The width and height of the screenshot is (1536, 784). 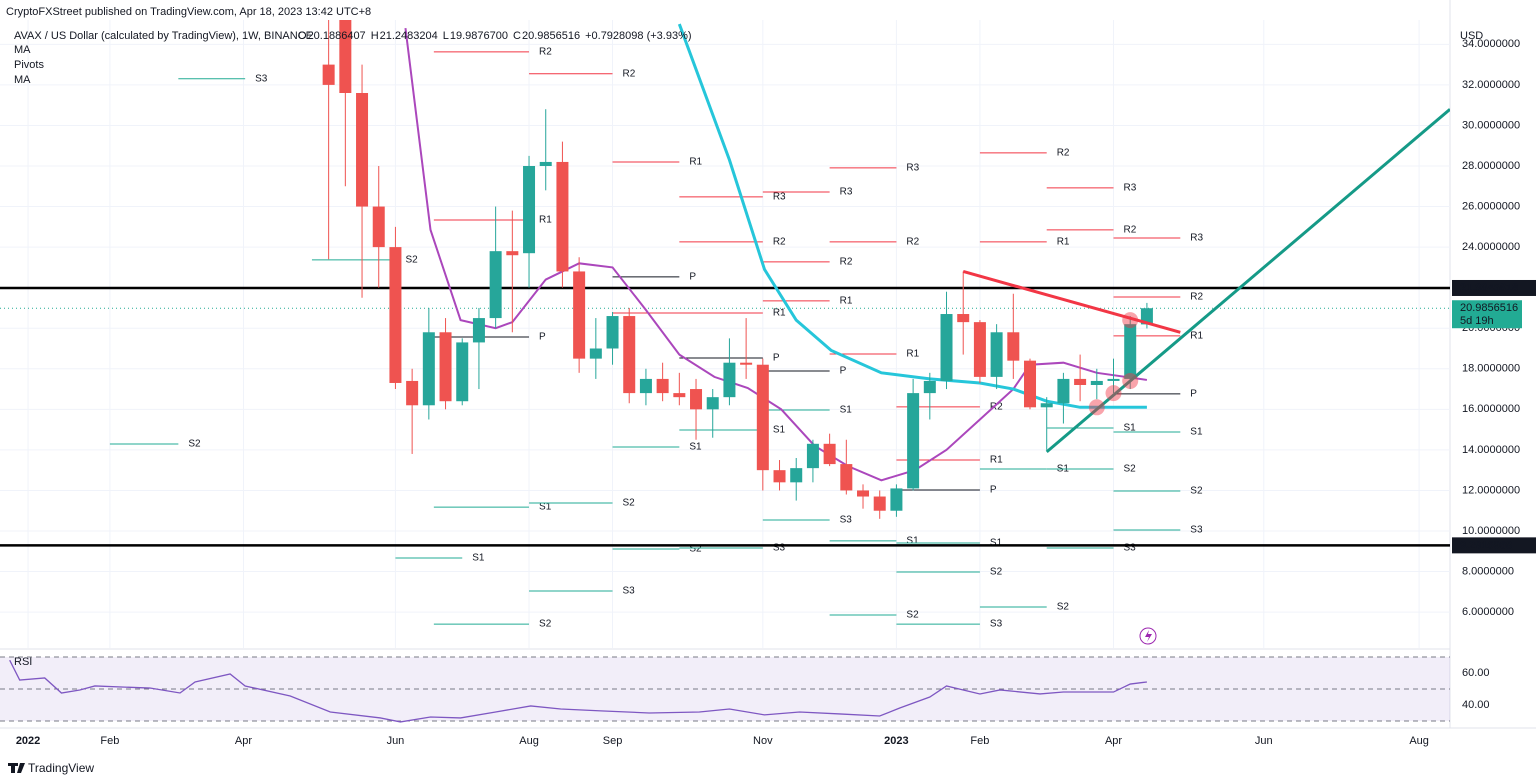 What do you see at coordinates (22, 50) in the screenshot?
I see `indicator-label: MA` at bounding box center [22, 50].